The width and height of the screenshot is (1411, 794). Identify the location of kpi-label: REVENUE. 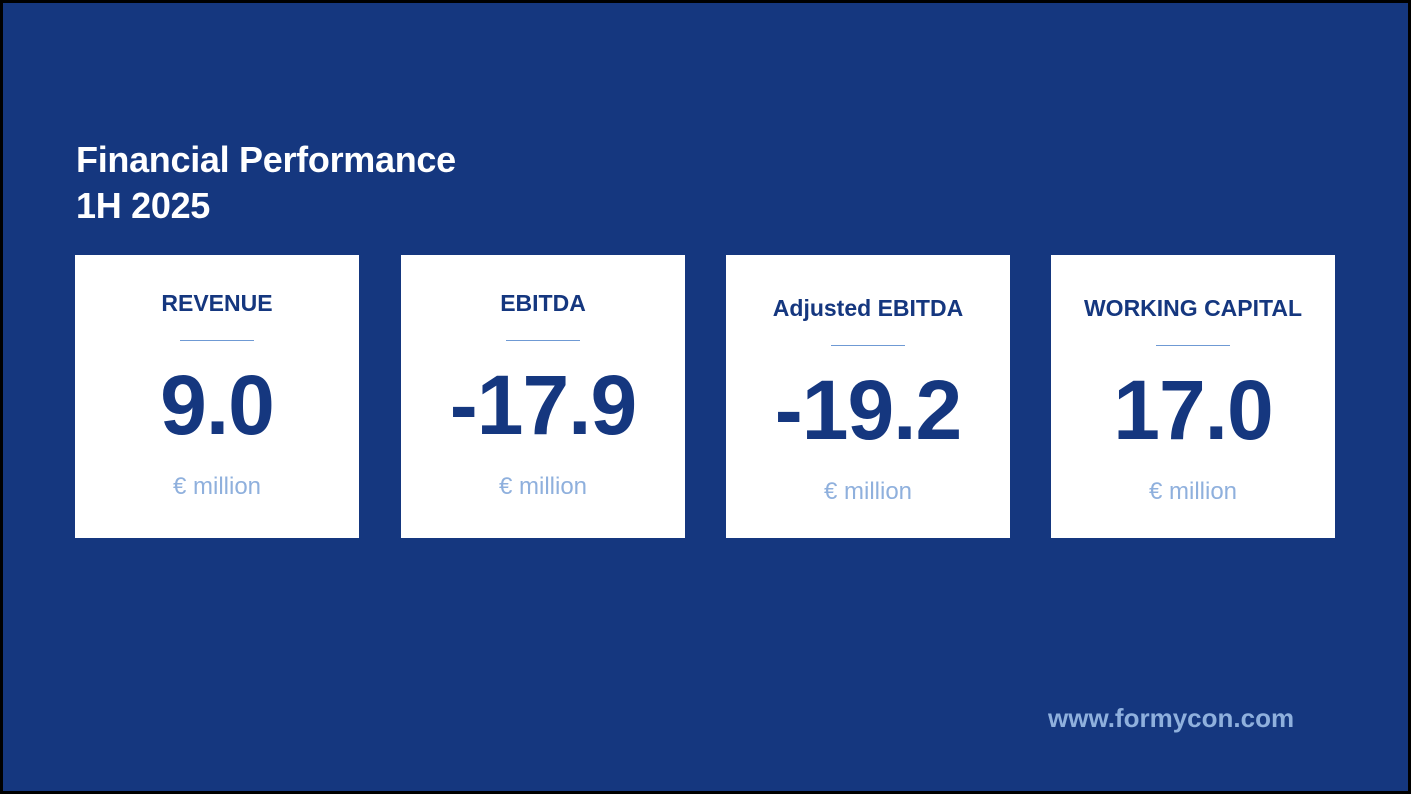
(217, 303).